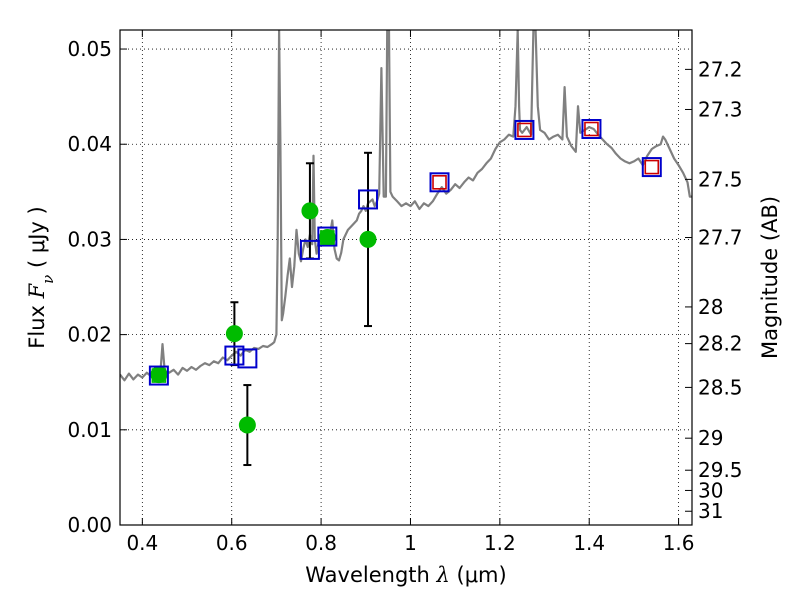  What do you see at coordinates (500, 543) in the screenshot?
I see `x-tick-label: 1.2` at bounding box center [500, 543].